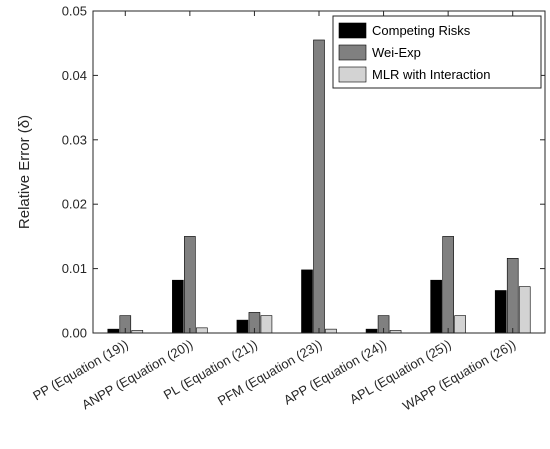 The image size is (550, 449). Describe the element at coordinates (459, 375) in the screenshot. I see `x-tick-label: WAPP (Equation (26))` at that location.